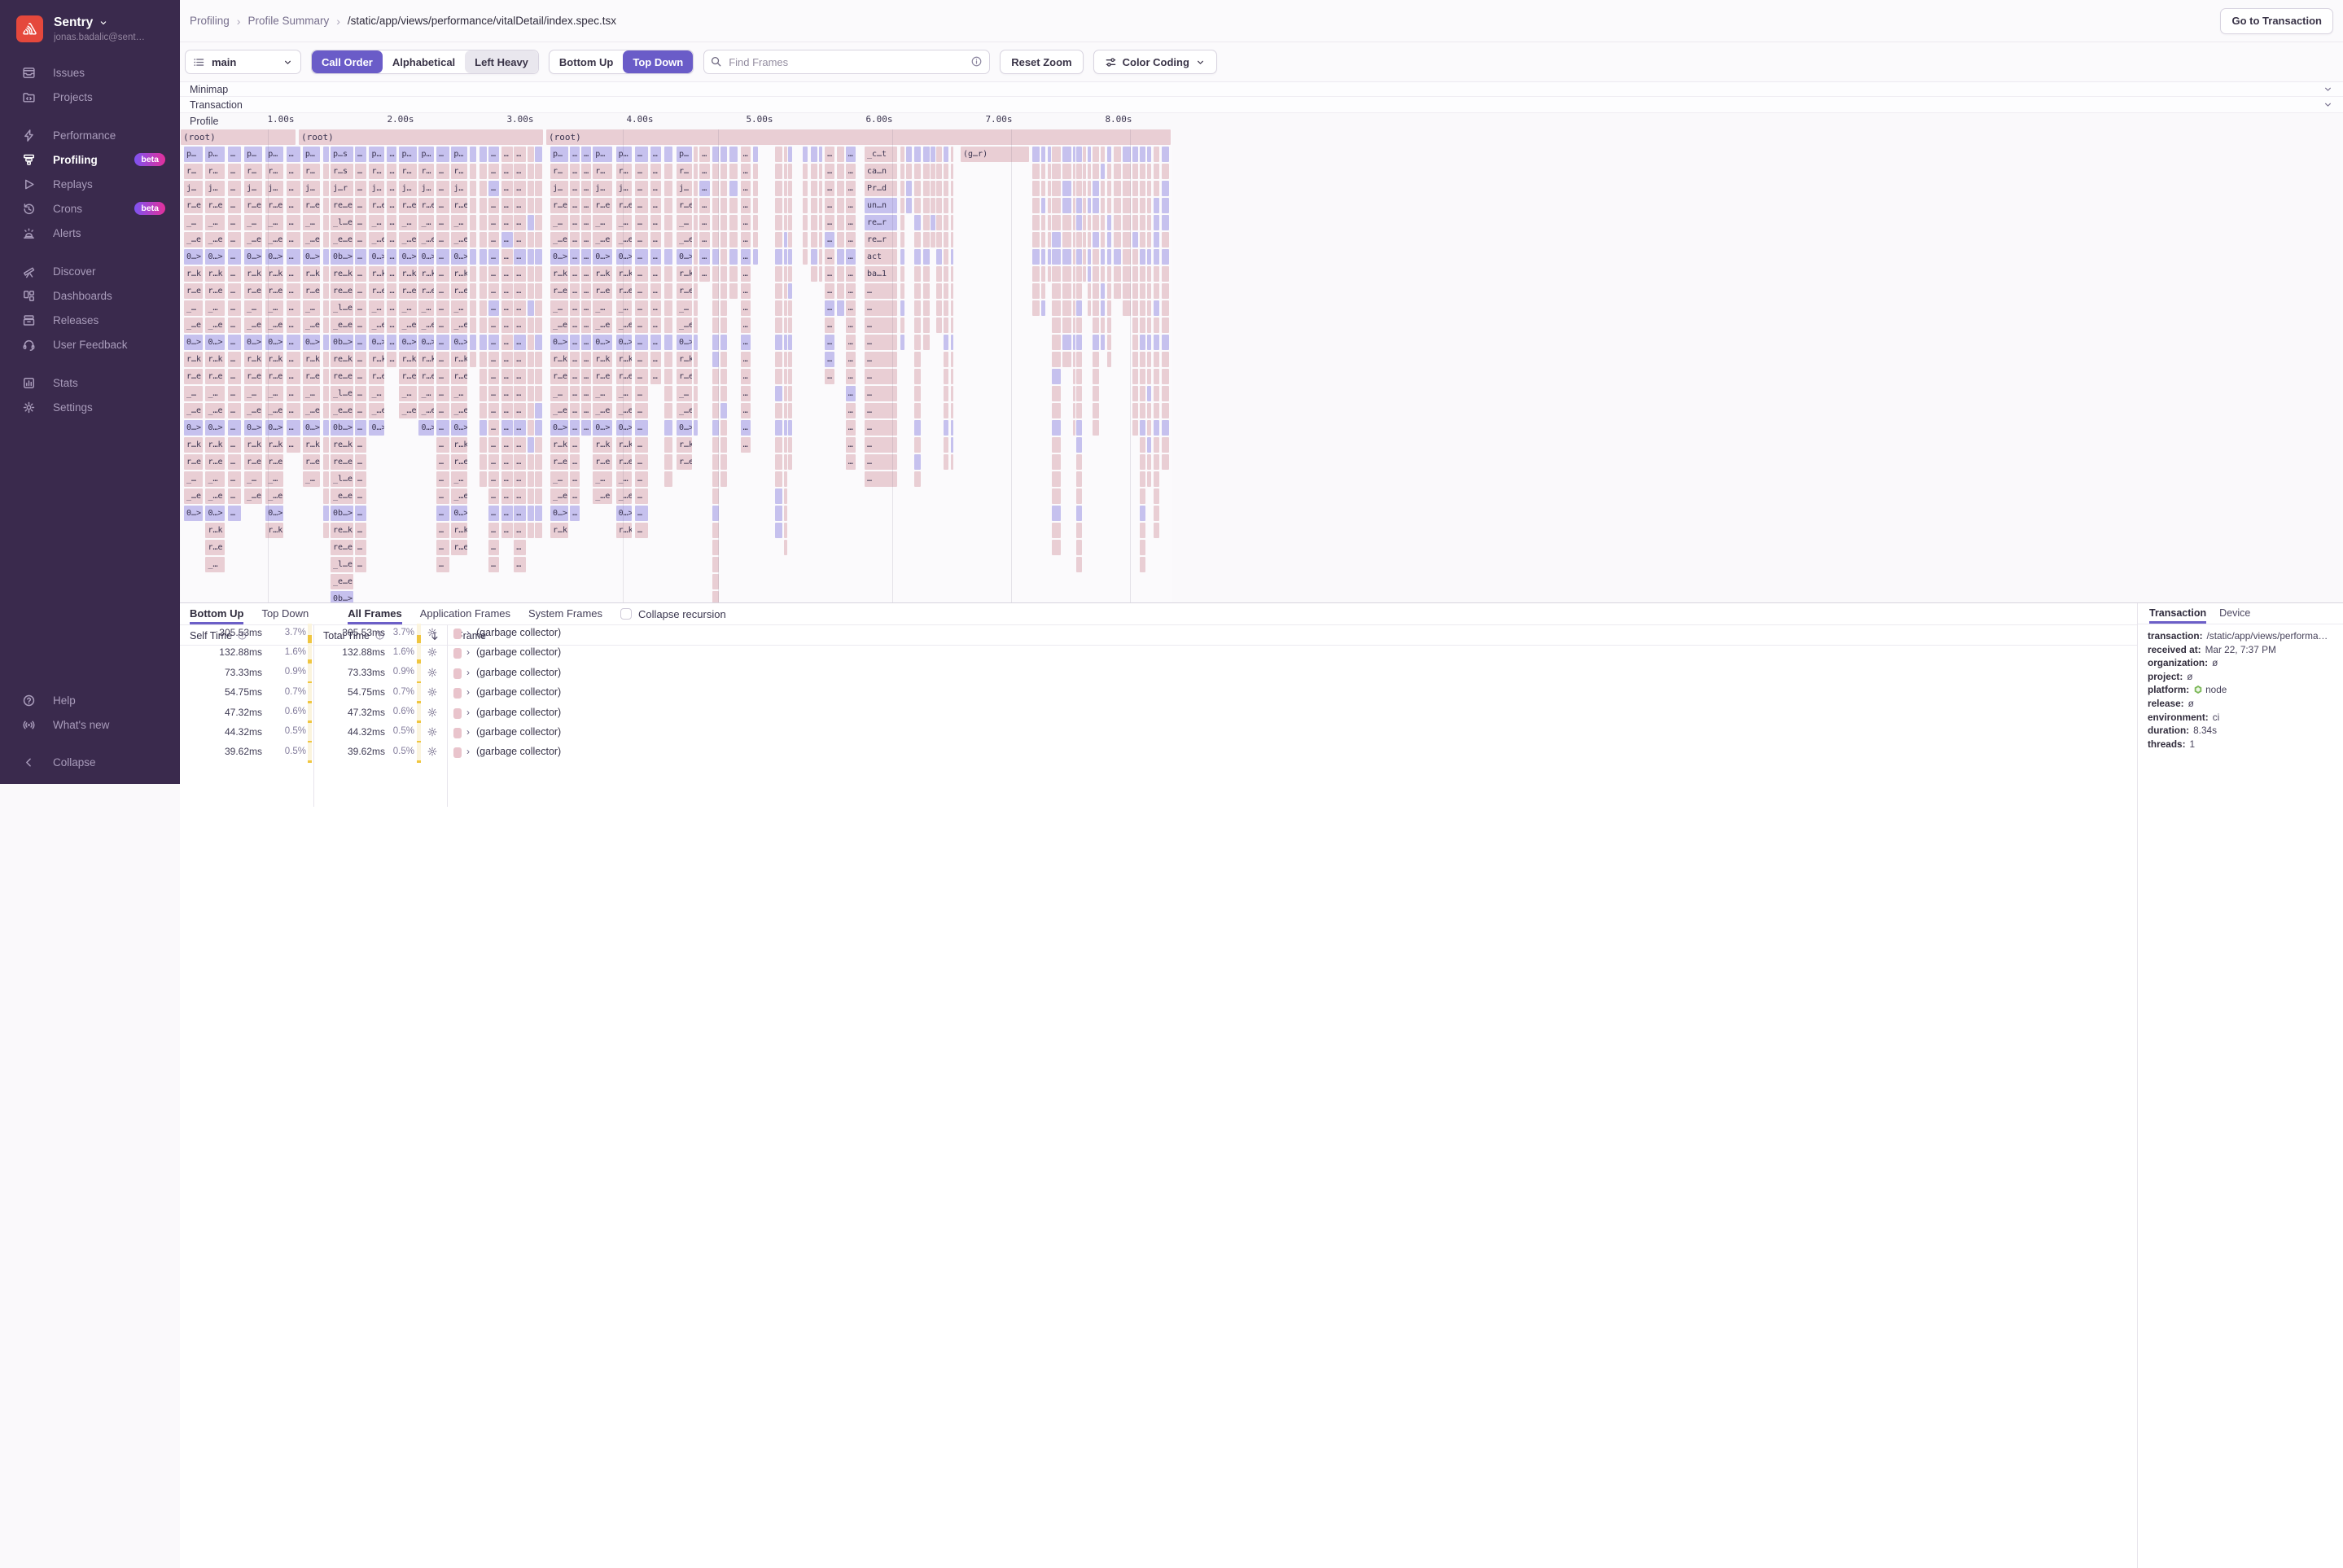  What do you see at coordinates (623, 325) in the screenshot?
I see `flame-frame: _…e` at bounding box center [623, 325].